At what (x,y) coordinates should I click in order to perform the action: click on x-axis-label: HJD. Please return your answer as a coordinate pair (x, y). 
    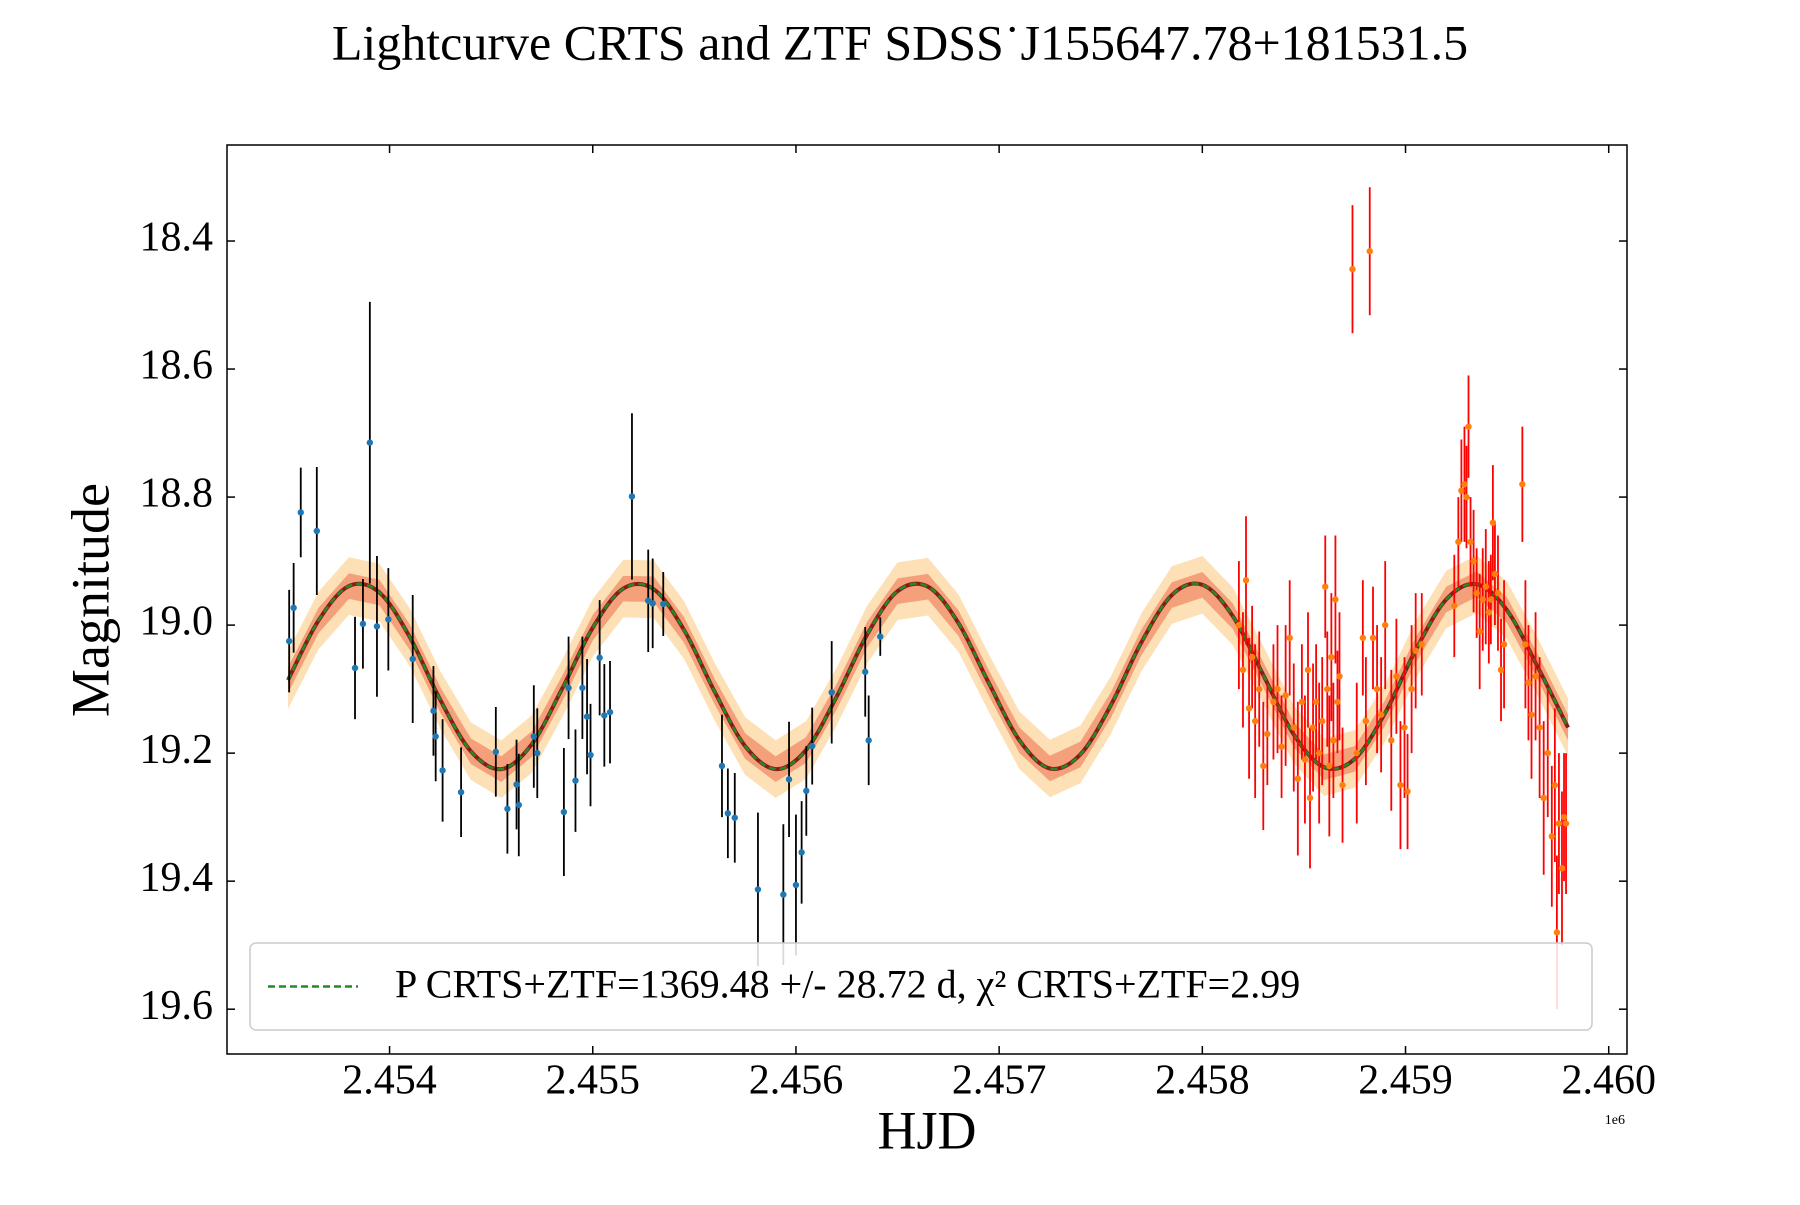
    Looking at the image, I should click on (926, 1130).